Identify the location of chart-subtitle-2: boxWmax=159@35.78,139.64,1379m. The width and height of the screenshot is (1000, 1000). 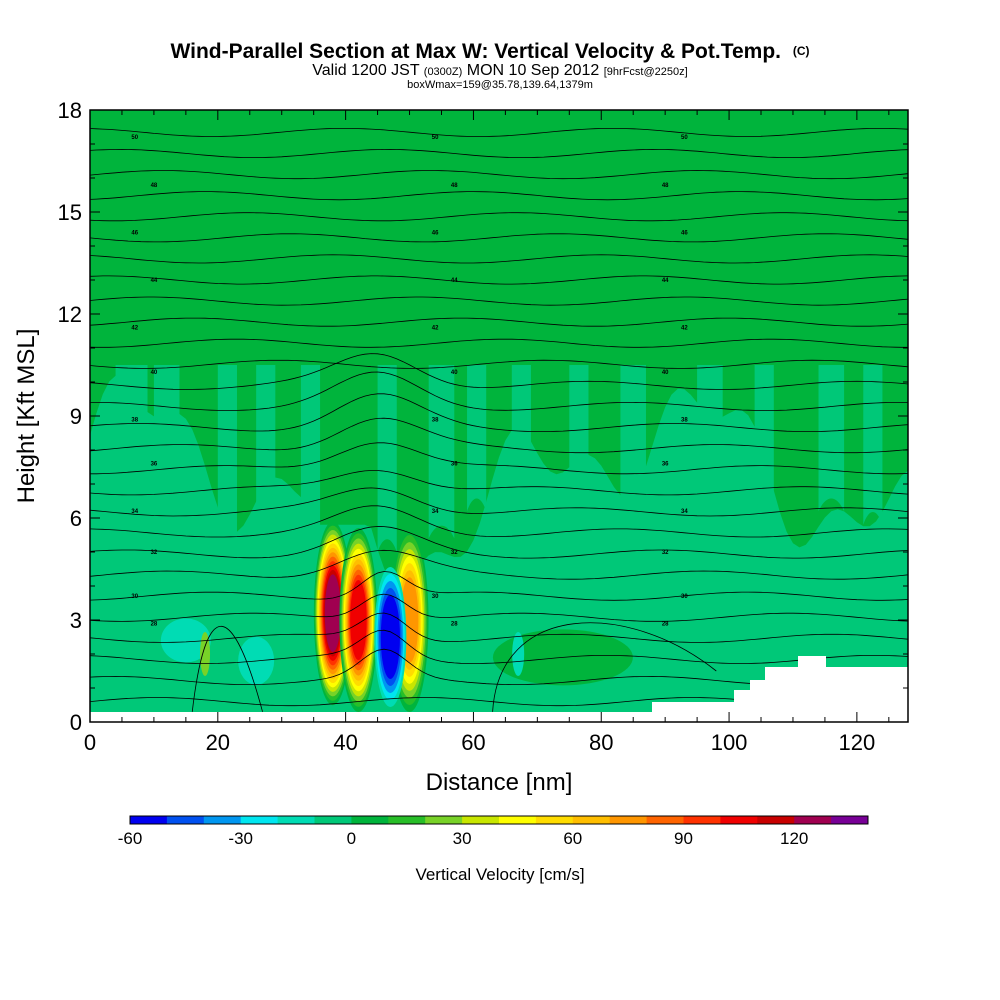
(500, 85).